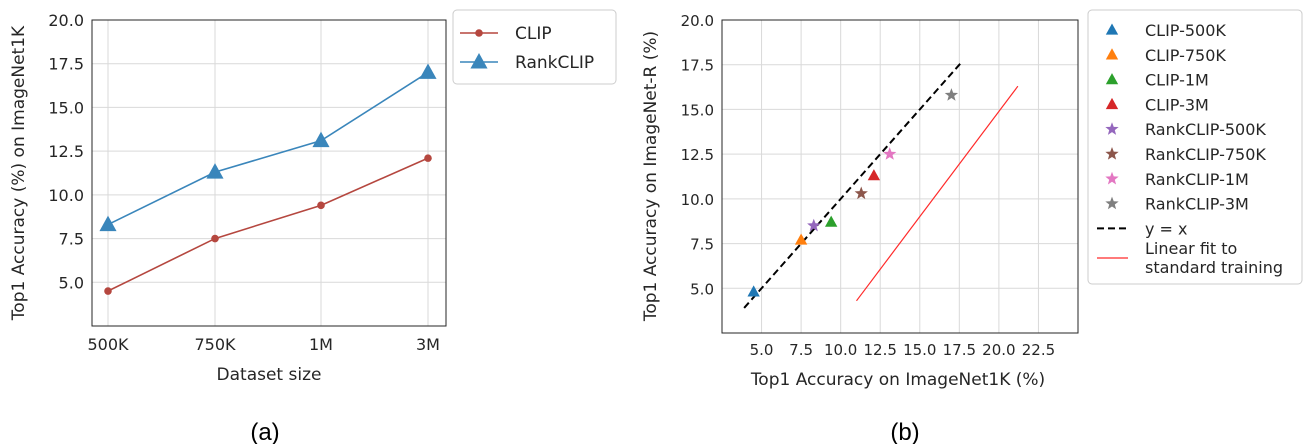 Image resolution: width=1307 pixels, height=444 pixels. I want to click on panel-a-series, so click(268, 179).